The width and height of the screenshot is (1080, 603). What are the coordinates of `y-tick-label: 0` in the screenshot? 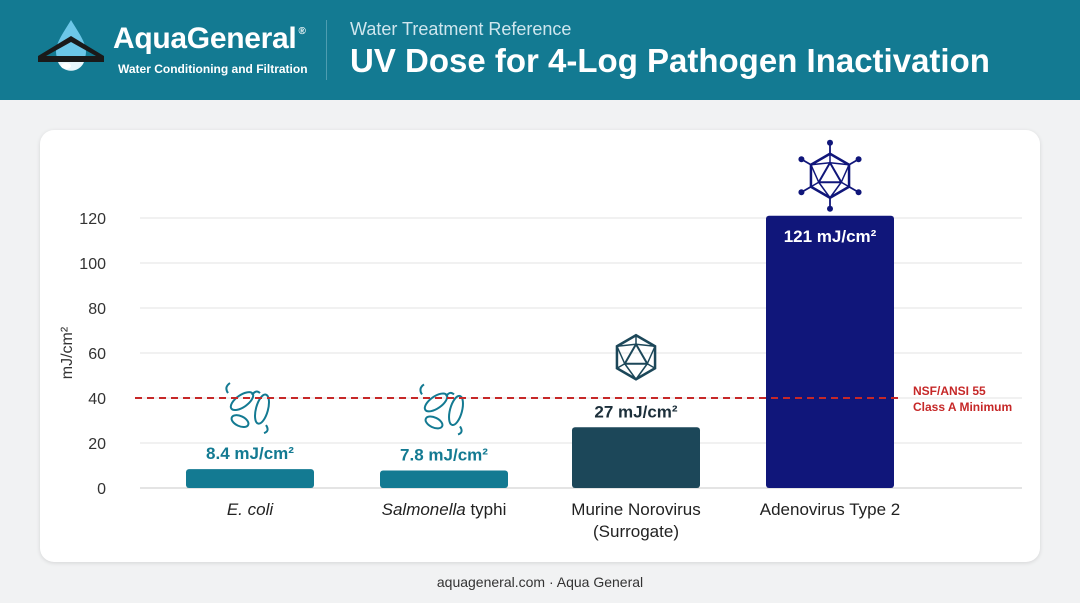 It's located at (101, 489).